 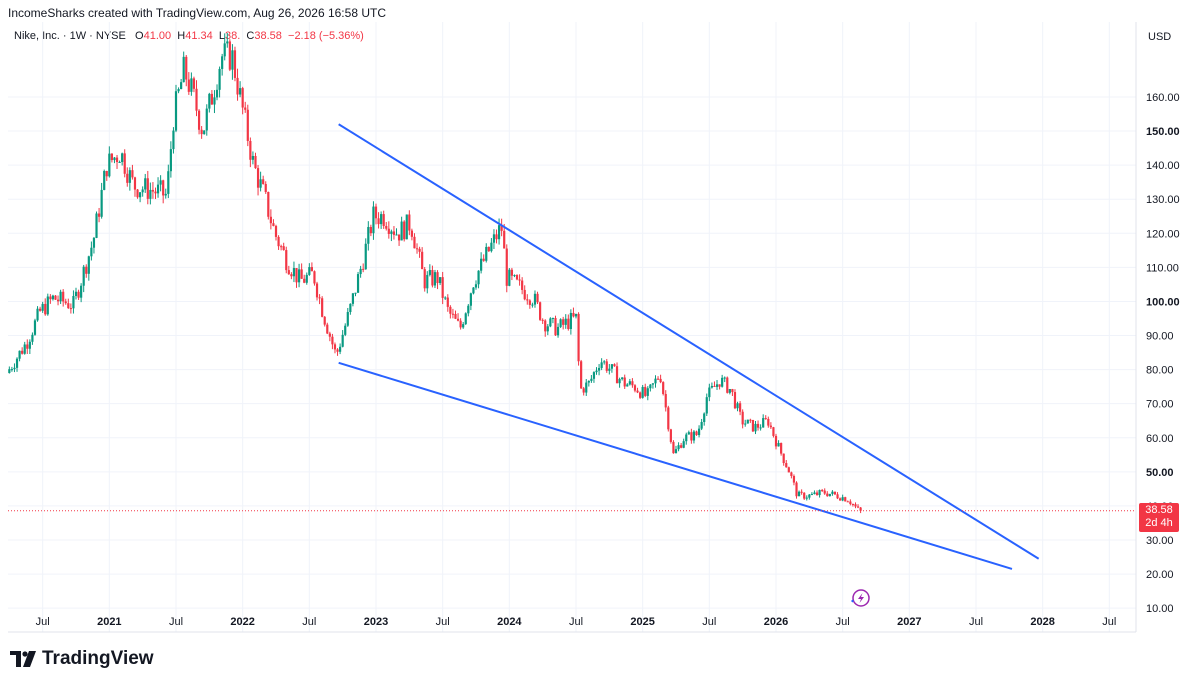 I want to click on close-value: 38.58, so click(x=268, y=36).